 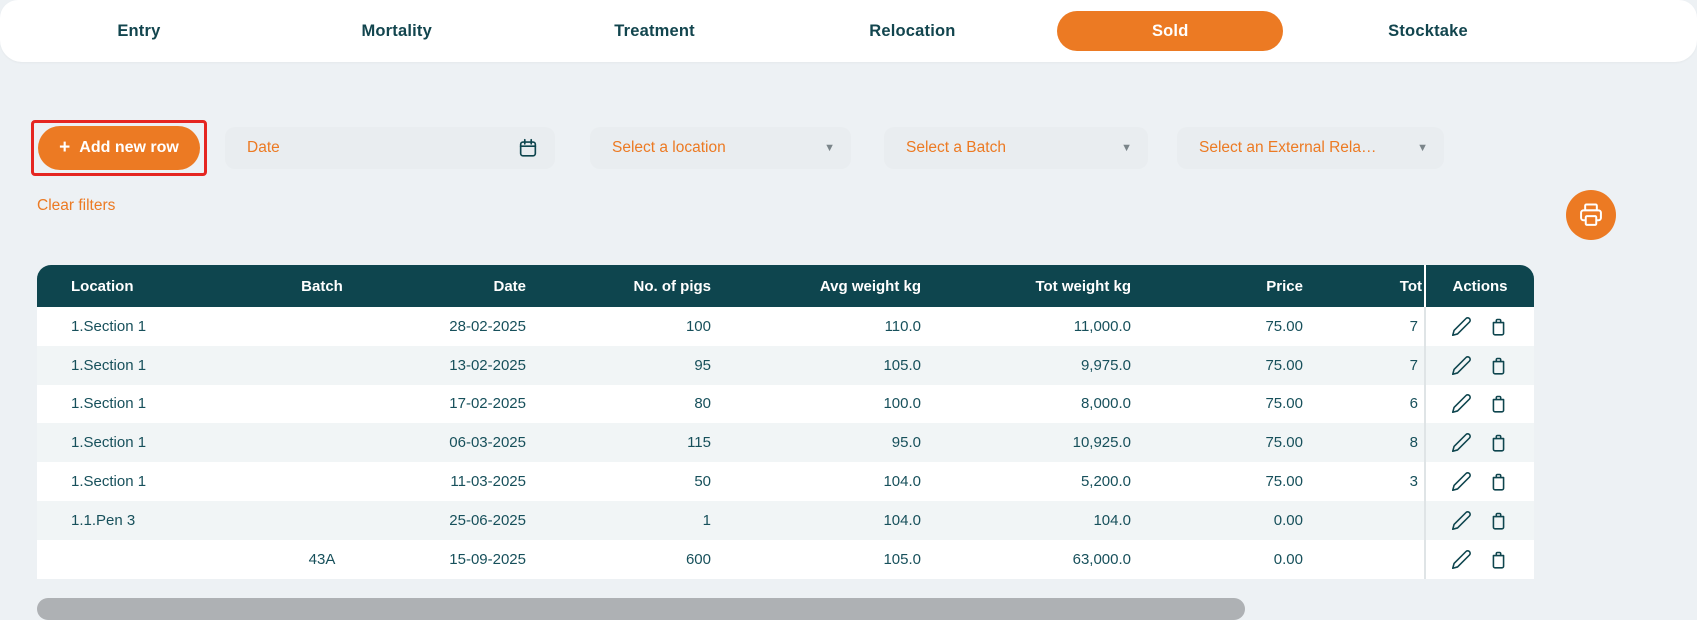 I want to click on batch-select: Select a Batch ▼, so click(x=1016, y=148).